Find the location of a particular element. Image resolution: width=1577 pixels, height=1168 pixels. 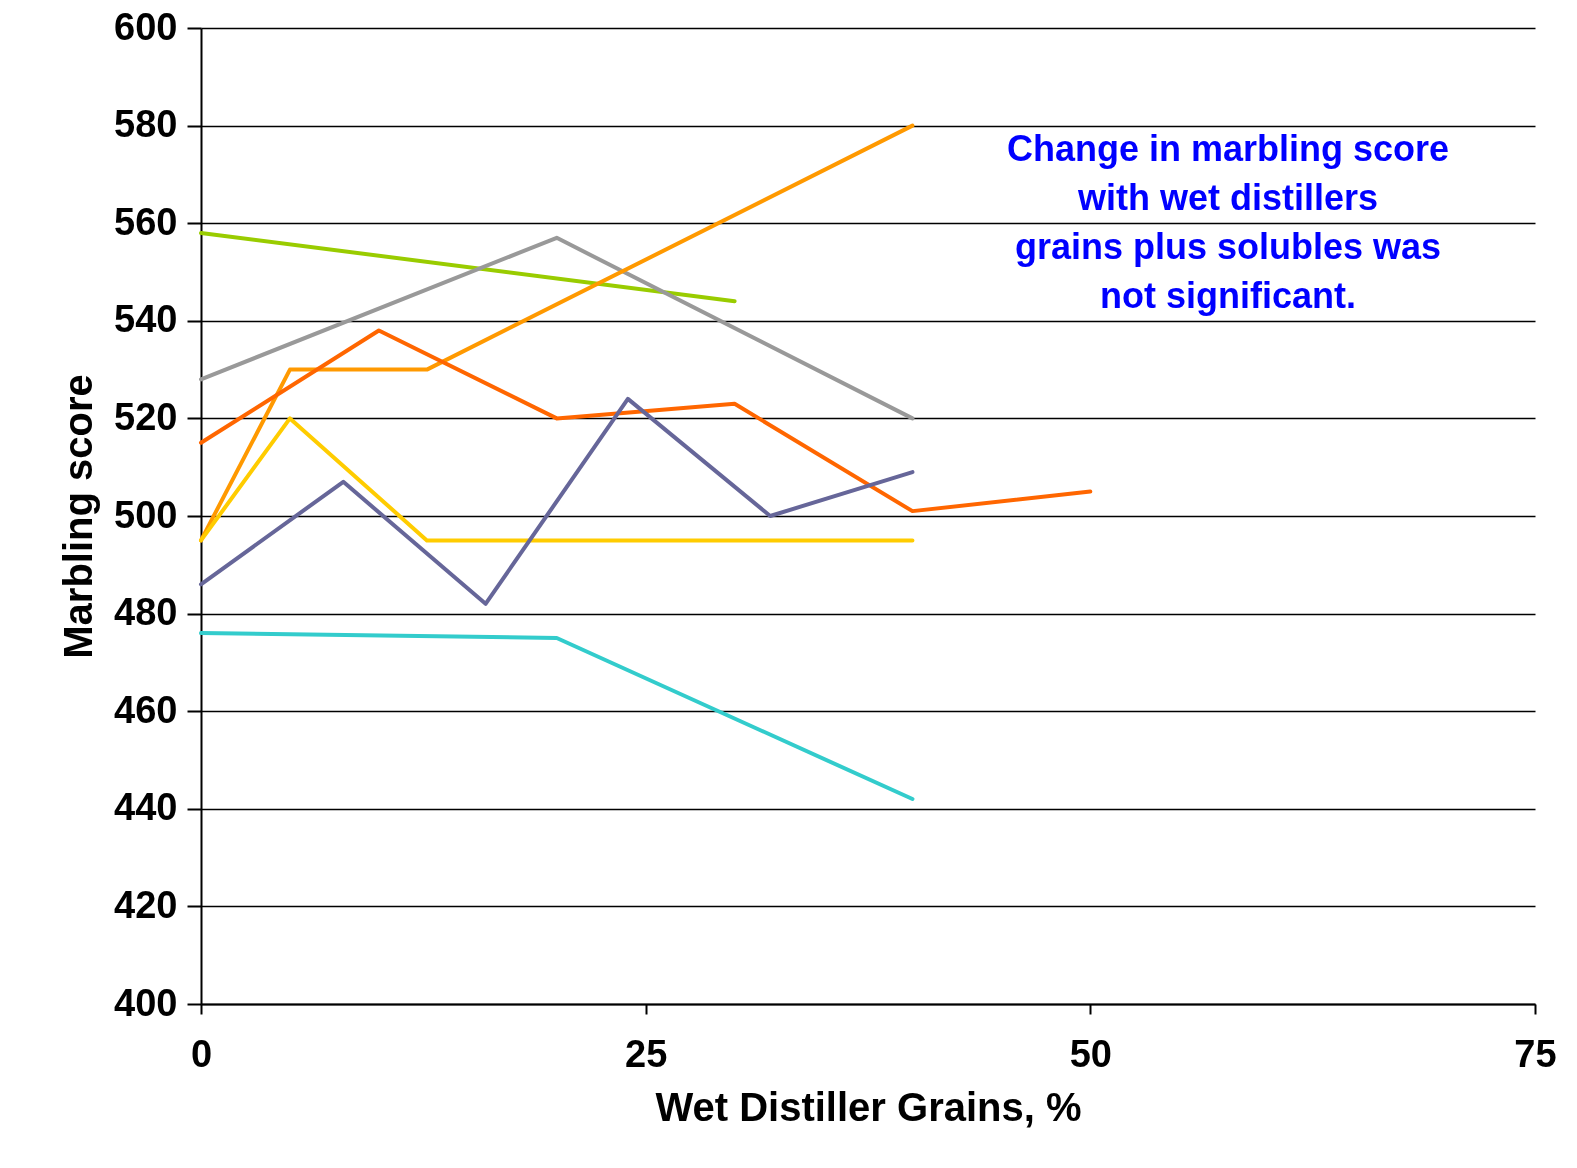

x-tick-label: 75 is located at coordinates (1535, 1053).